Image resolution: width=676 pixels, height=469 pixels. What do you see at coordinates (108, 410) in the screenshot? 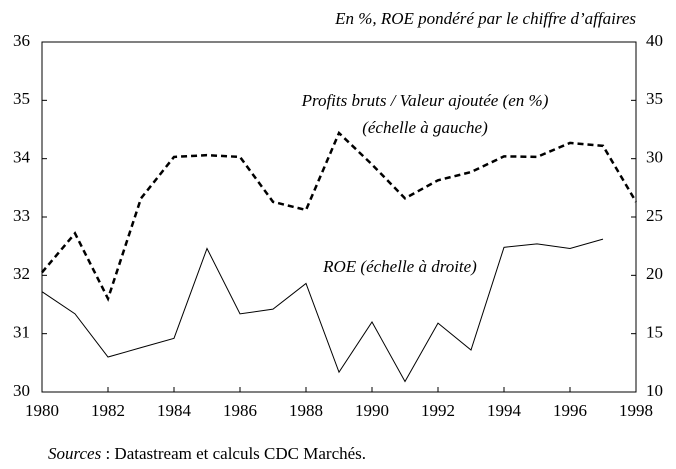
I see `x-tick-label: 1982` at bounding box center [108, 410].